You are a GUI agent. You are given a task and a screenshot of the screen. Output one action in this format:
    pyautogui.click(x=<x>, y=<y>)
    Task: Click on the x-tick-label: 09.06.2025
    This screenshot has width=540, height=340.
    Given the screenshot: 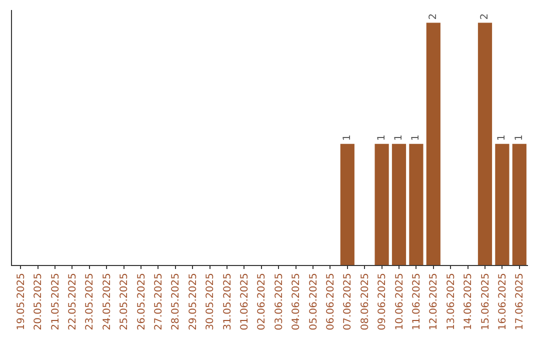 What is the action you would take?
    pyautogui.click(x=382, y=301)
    